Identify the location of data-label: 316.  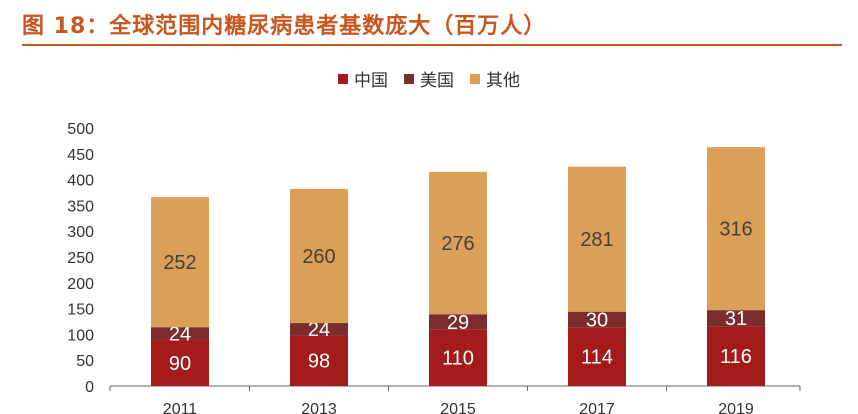
(735, 230).